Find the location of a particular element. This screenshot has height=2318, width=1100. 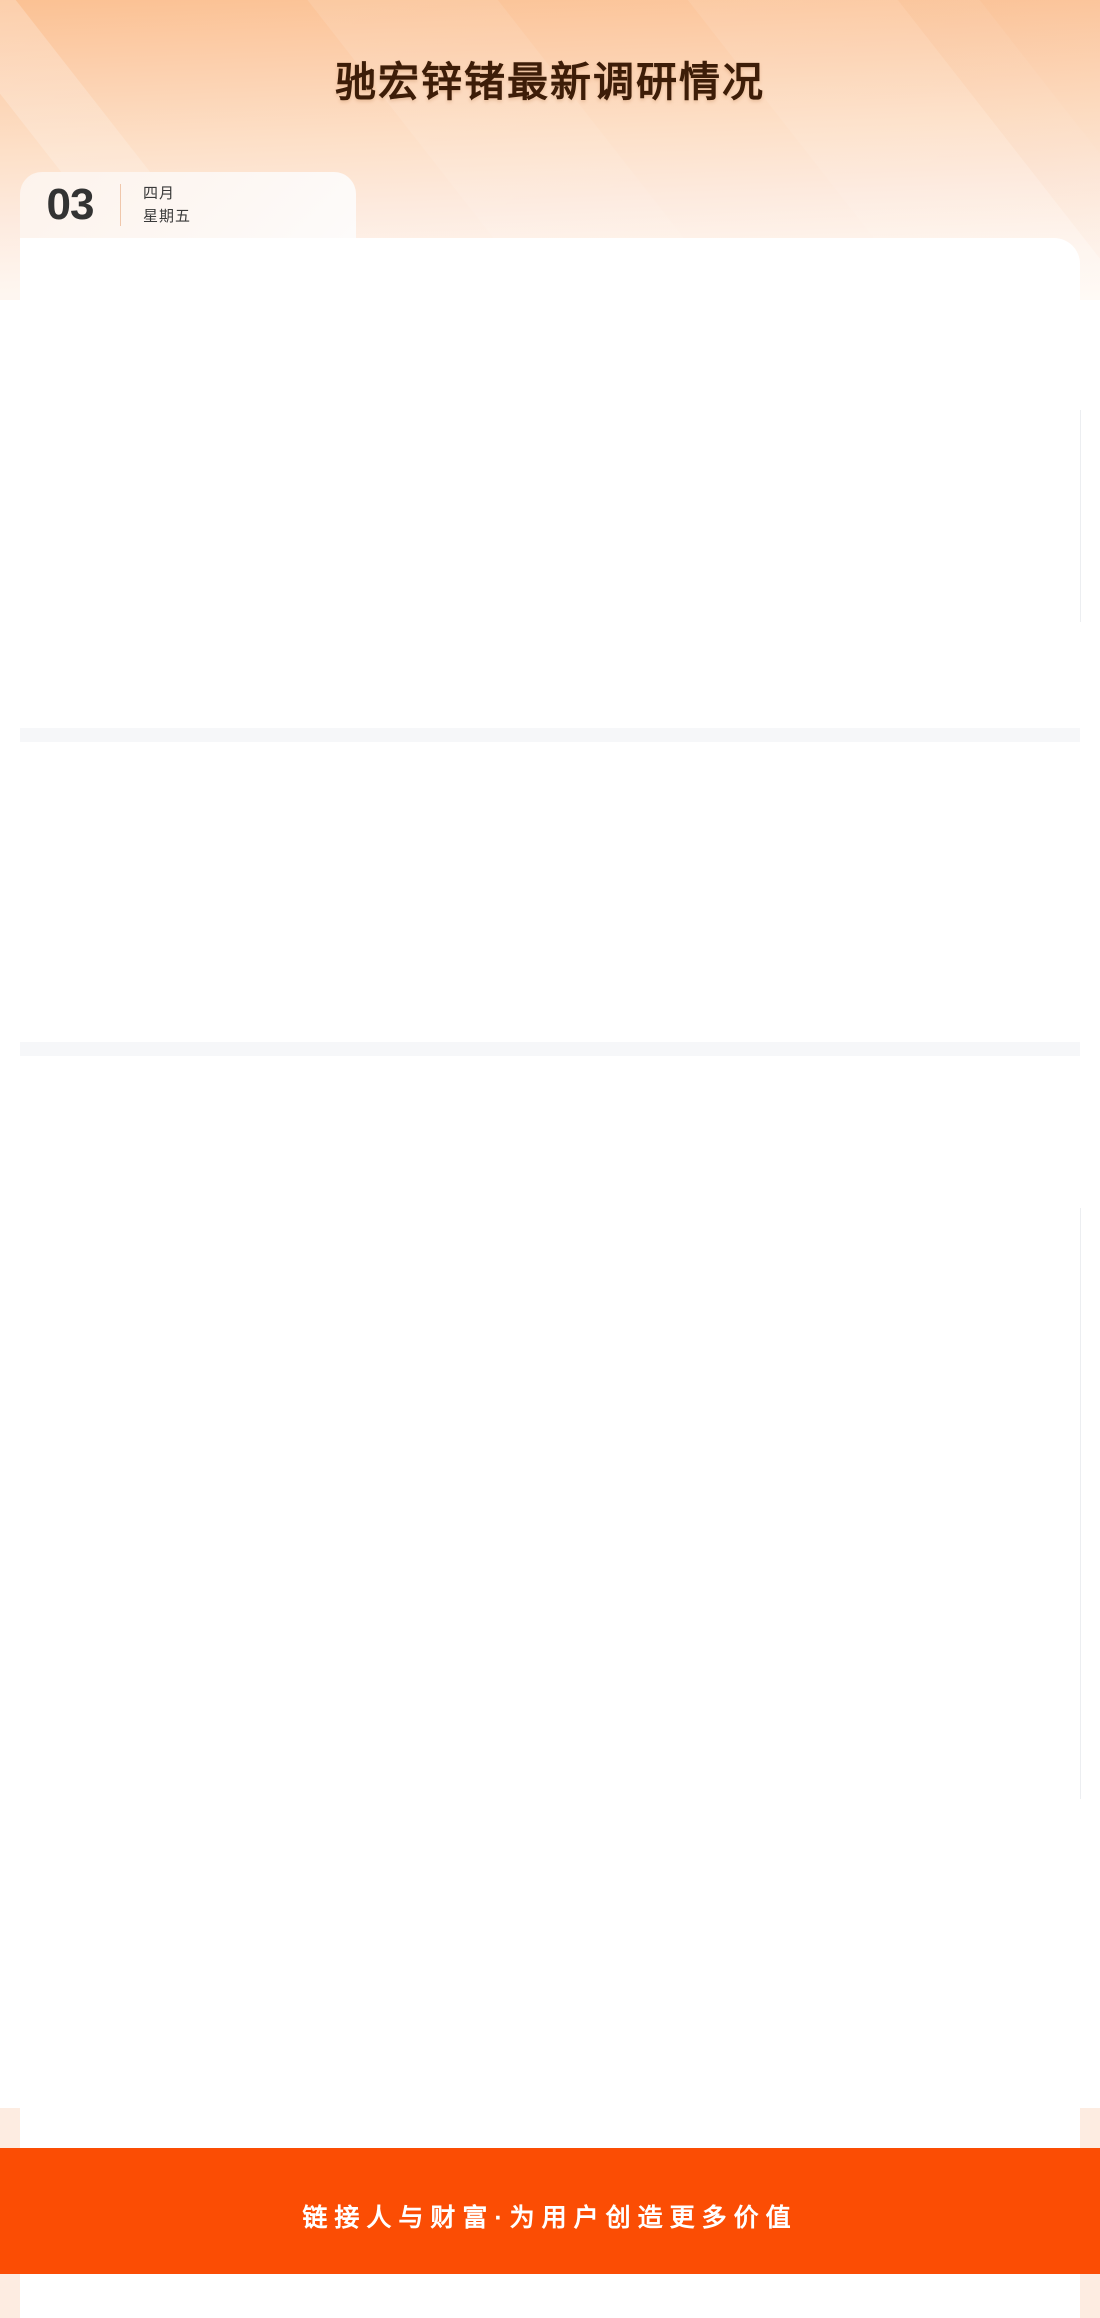

date-badge: 03 四月 星期五 is located at coordinates (188, 205).